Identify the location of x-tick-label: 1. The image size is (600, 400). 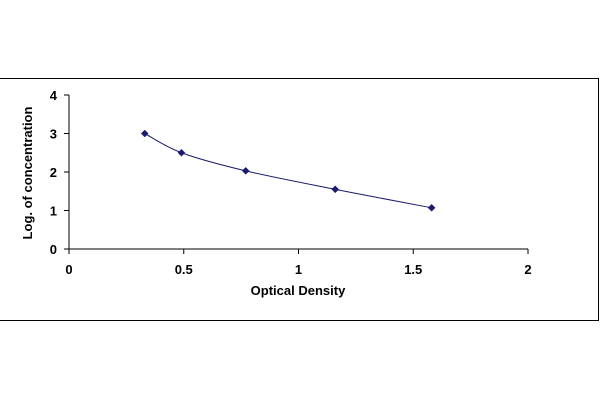
(298, 269).